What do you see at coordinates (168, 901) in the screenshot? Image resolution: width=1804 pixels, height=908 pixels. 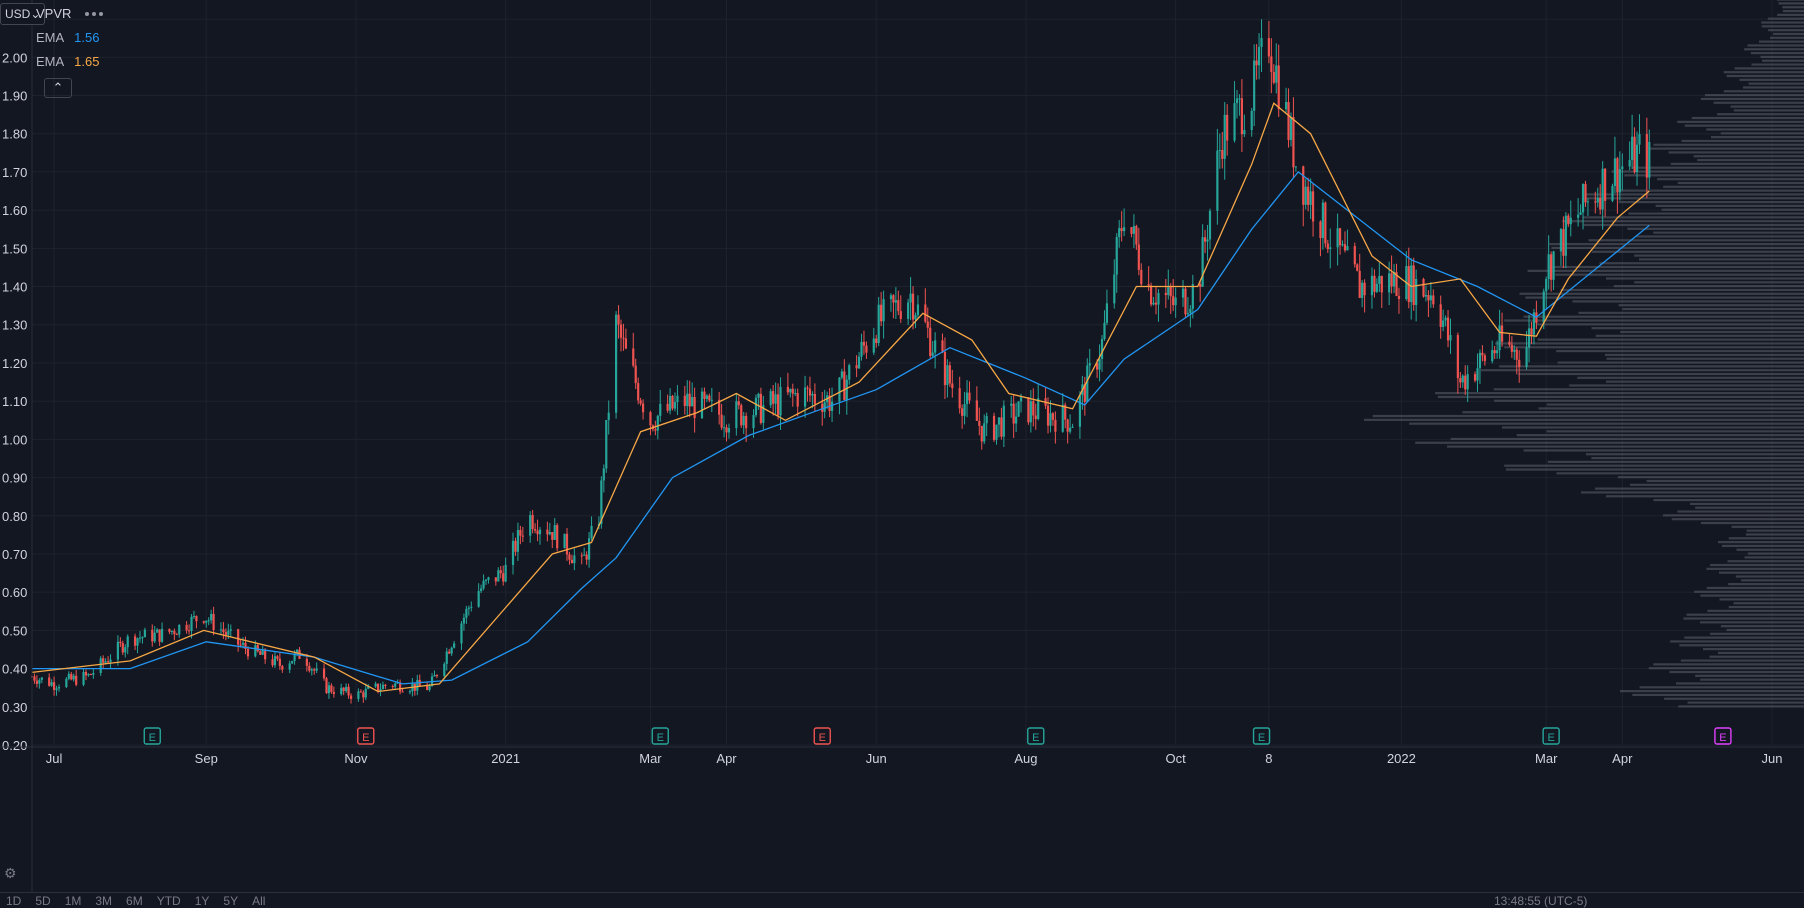 I see `tf-ytd: YTD` at bounding box center [168, 901].